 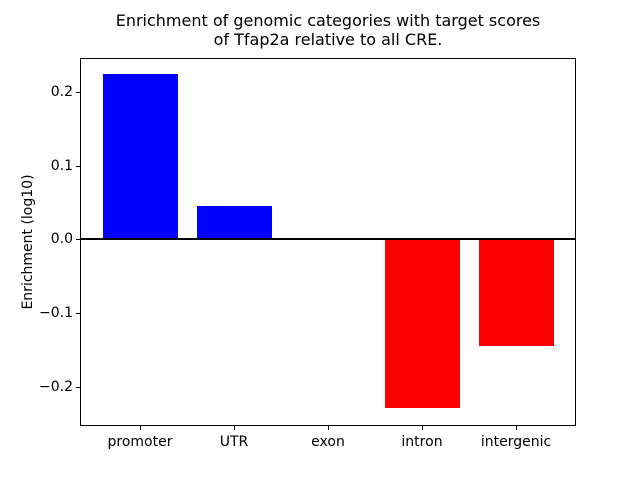 What do you see at coordinates (61, 165) in the screenshot?
I see `y-tick-label: 0.1` at bounding box center [61, 165].